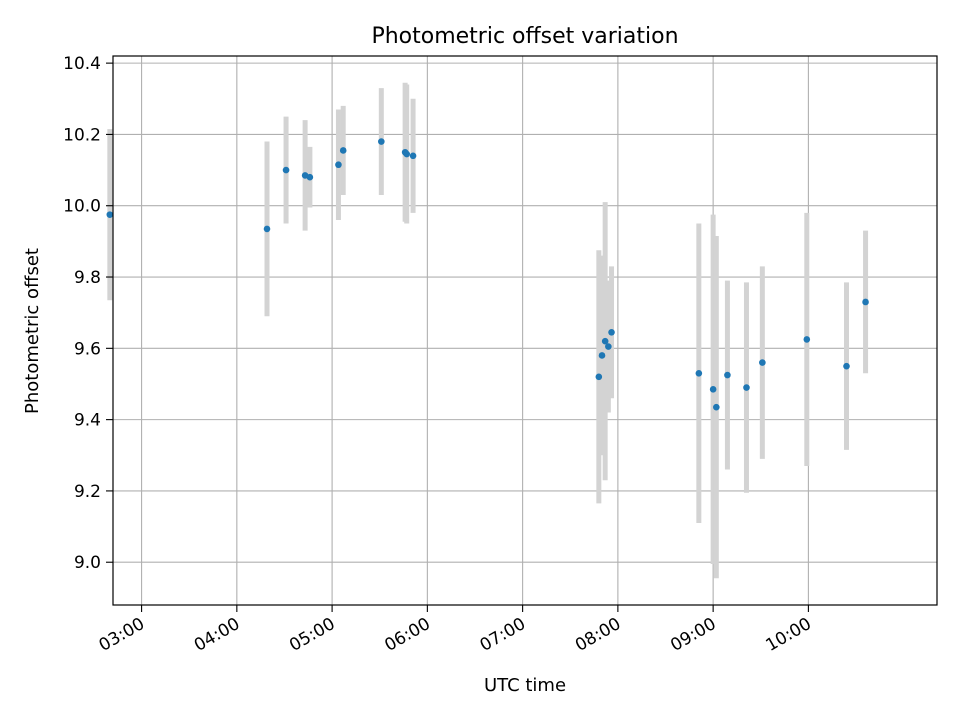 The image size is (960, 724). What do you see at coordinates (525, 685) in the screenshot?
I see `x-axis-label: UTC time` at bounding box center [525, 685].